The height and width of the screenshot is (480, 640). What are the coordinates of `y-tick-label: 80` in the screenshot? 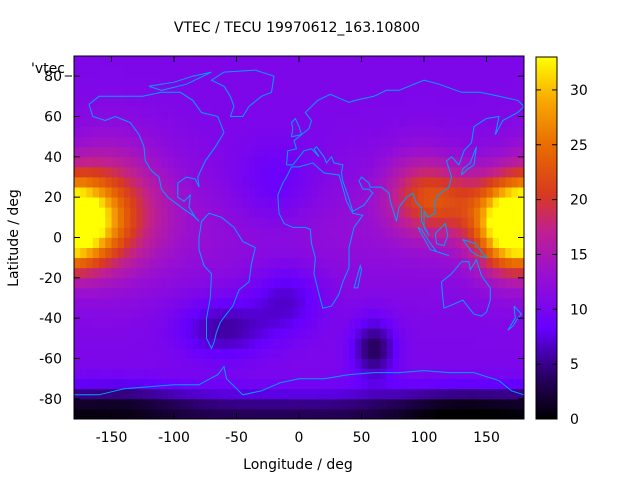 It's located at (53, 77).